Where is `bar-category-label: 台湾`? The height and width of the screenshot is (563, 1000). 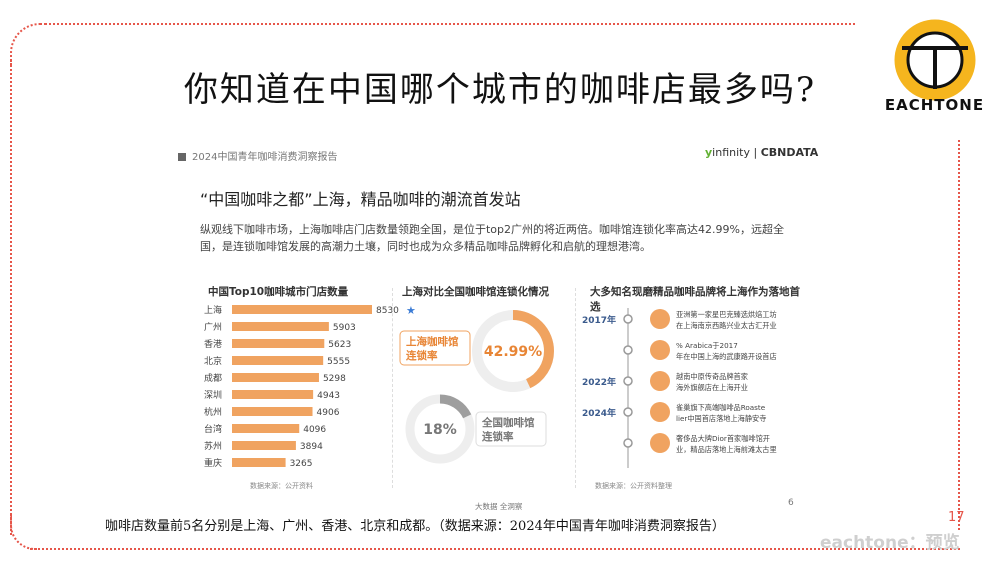 bar-category-label: 台湾 is located at coordinates (213, 429).